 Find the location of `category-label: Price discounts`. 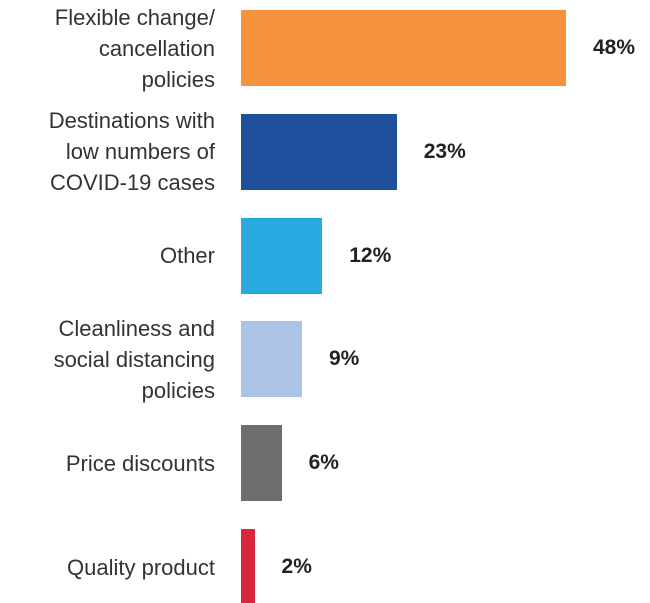

category-label: Price discounts is located at coordinates (140, 463).